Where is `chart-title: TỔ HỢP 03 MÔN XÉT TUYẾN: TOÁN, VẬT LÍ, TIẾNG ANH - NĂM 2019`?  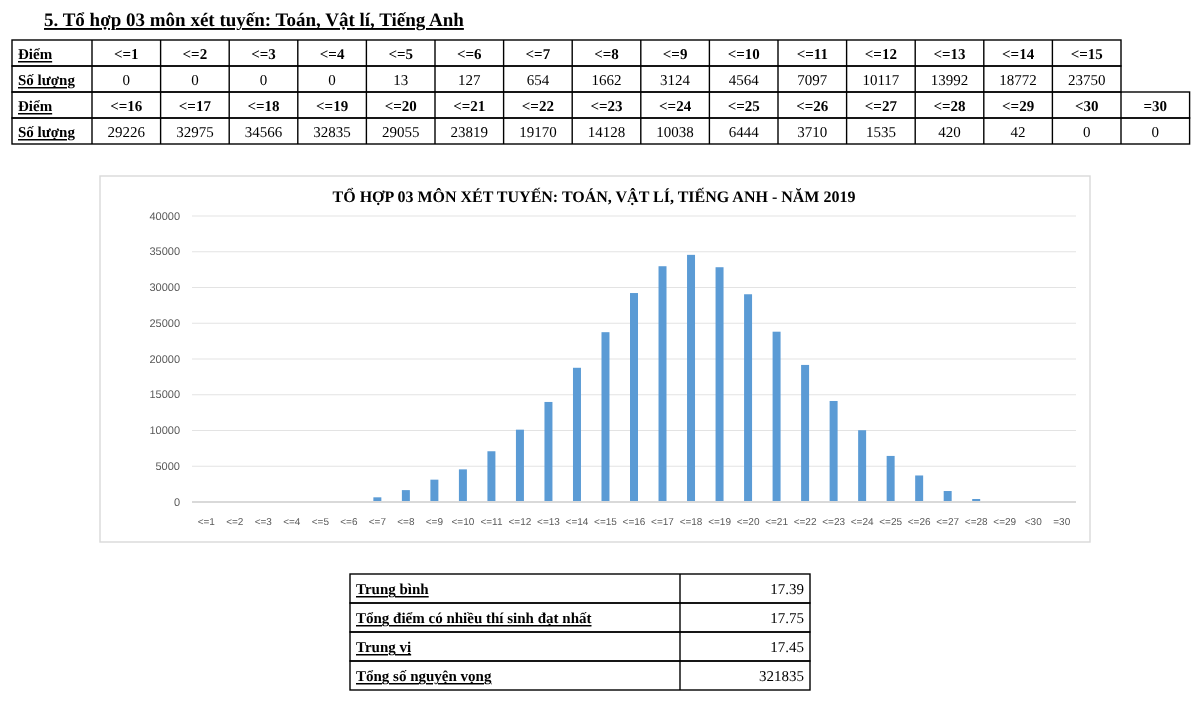 chart-title: TỔ HỢP 03 MÔN XÉT TUYẾN: TOÁN, VẬT LÍ, TIẾNG ANH - NĂM 2019 is located at coordinates (594, 196).